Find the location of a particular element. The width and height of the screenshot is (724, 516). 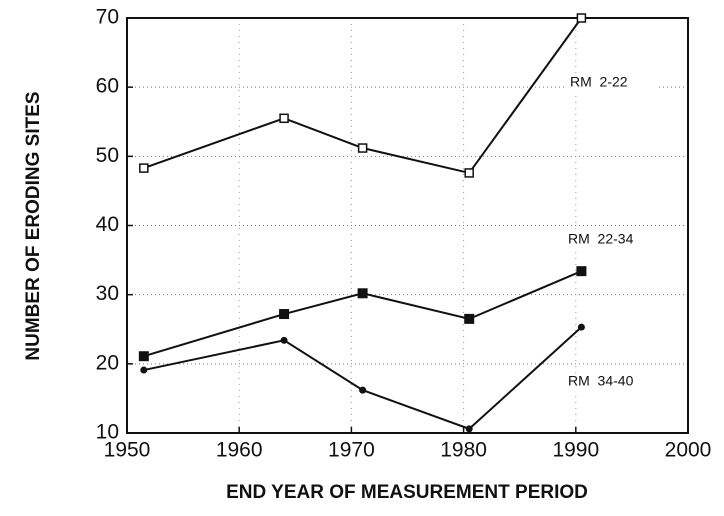

y-tick-label: 40 is located at coordinates (107, 224).